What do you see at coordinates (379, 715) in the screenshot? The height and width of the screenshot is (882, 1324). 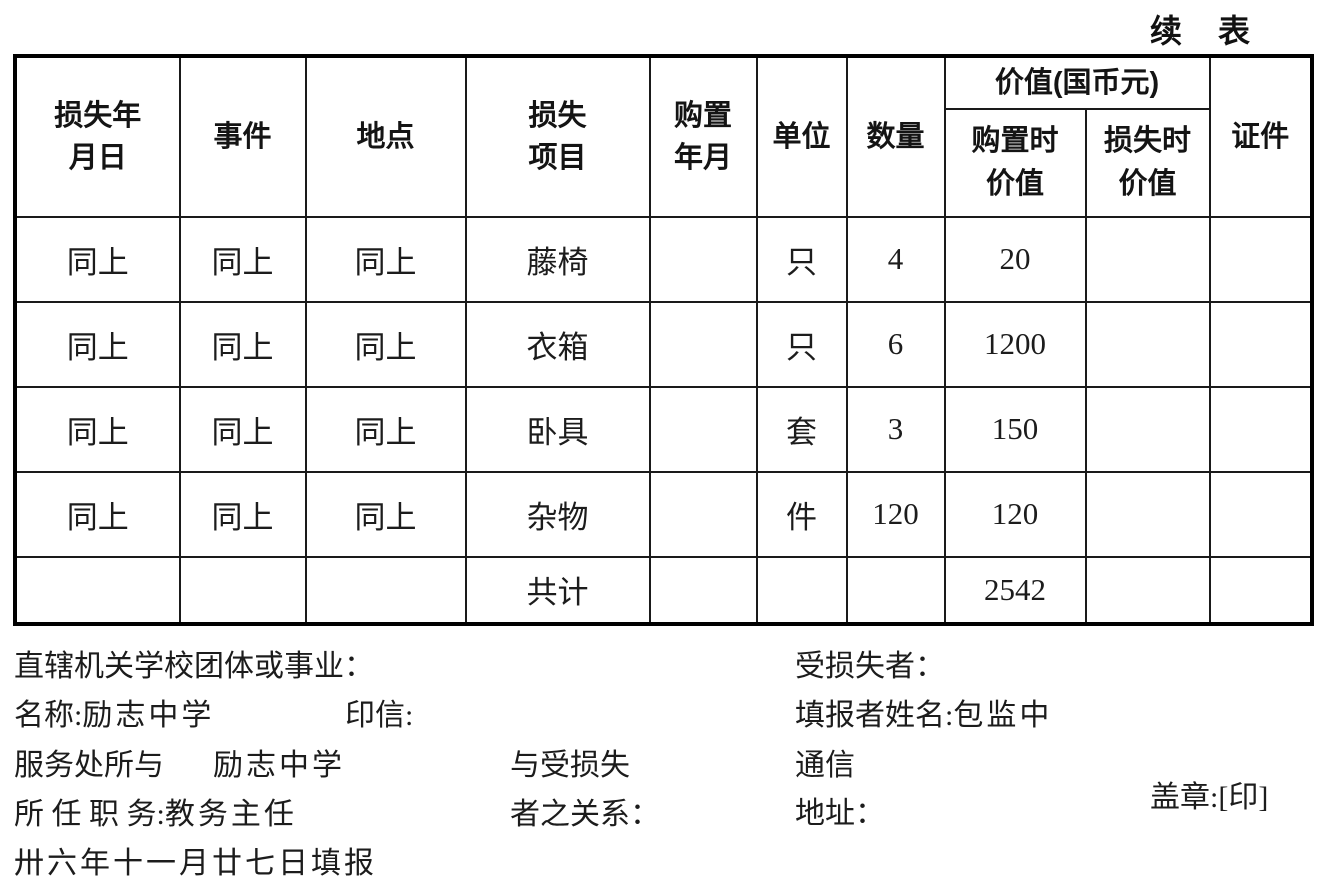 I see `seal-label: 印信:` at bounding box center [379, 715].